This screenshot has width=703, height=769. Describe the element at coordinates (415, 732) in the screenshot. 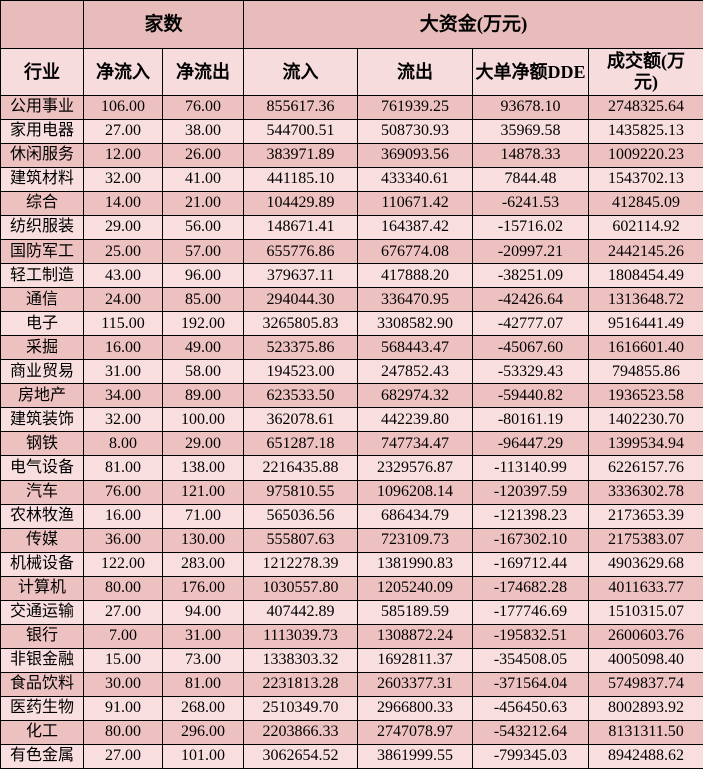

I see `value-cell: 2747078.97` at that location.